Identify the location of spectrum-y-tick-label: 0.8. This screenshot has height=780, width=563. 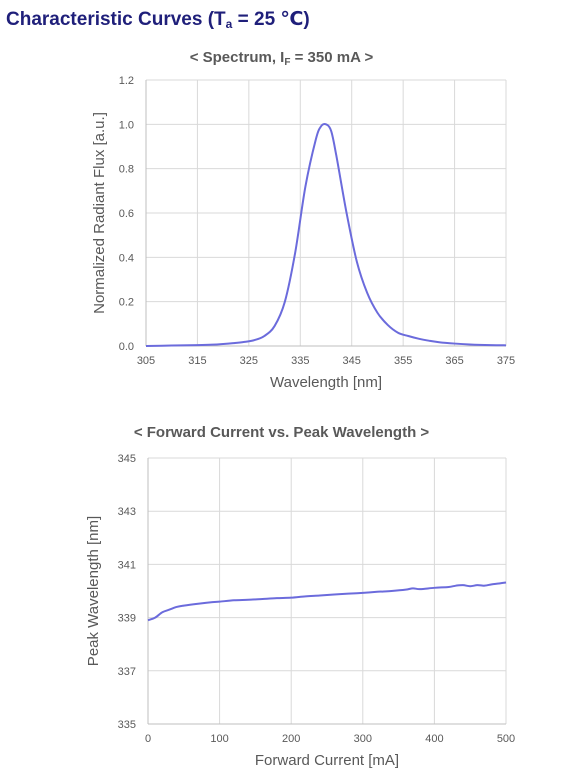
(126, 170).